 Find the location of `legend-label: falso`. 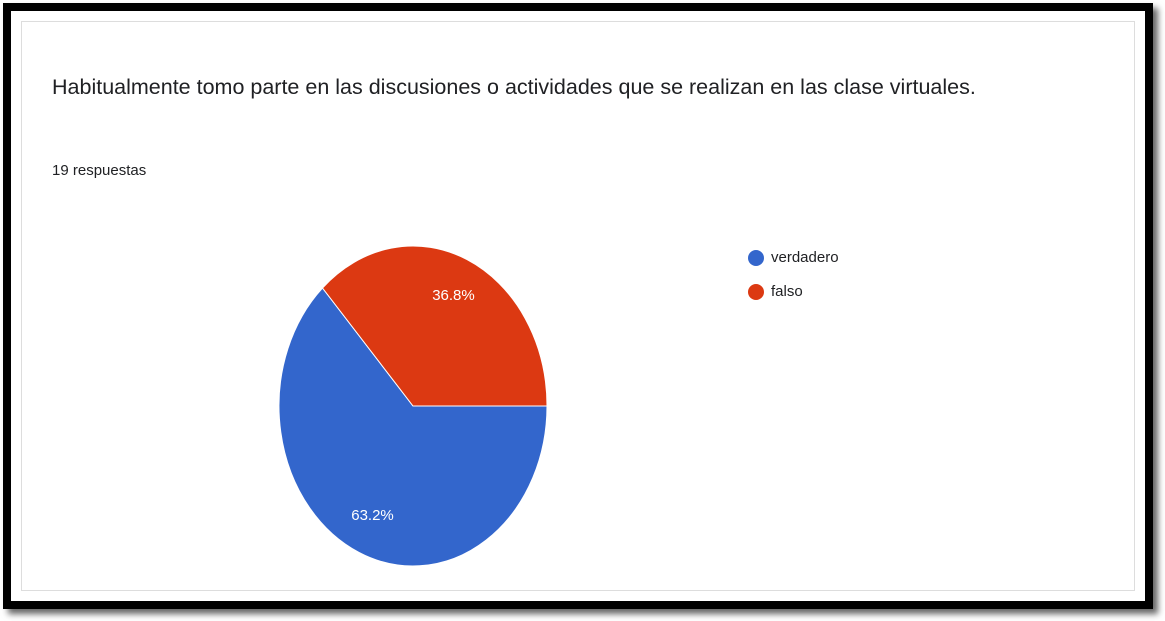

legend-label: falso is located at coordinates (787, 291).